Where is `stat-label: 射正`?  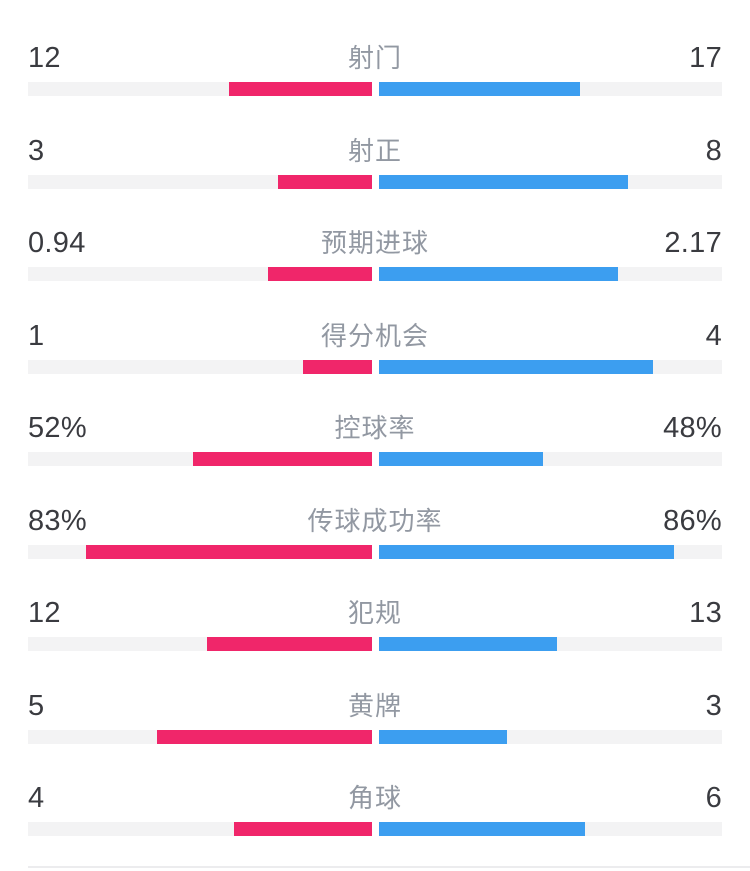
stat-label: 射正 is located at coordinates (375, 150).